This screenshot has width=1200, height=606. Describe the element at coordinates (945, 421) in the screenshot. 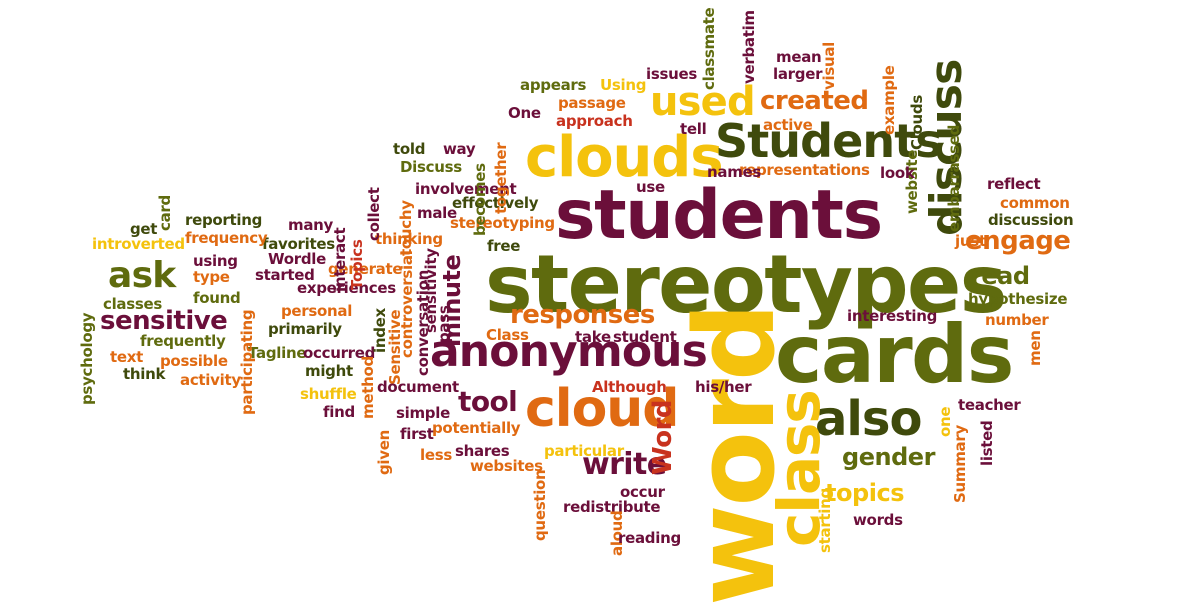

I see `cloud-word: one` at that location.